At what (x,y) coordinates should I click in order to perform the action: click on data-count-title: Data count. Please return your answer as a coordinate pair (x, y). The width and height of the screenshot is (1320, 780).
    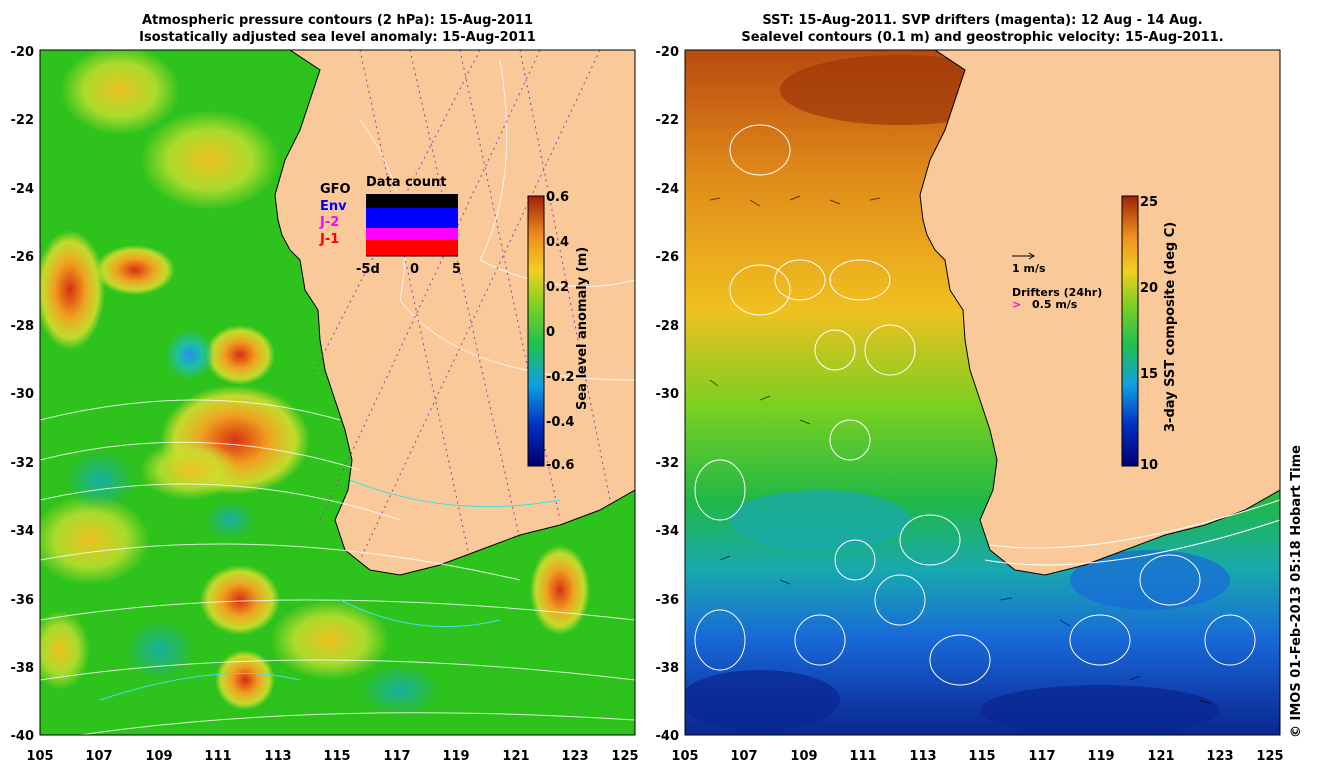
    Looking at the image, I should click on (406, 182).